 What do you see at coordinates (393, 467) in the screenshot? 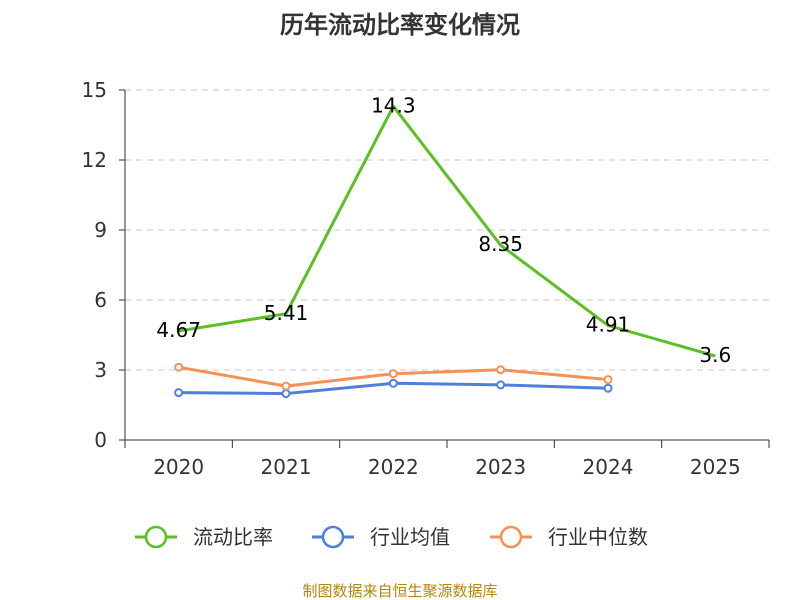
I see `x-tick-label: 2022` at bounding box center [393, 467].